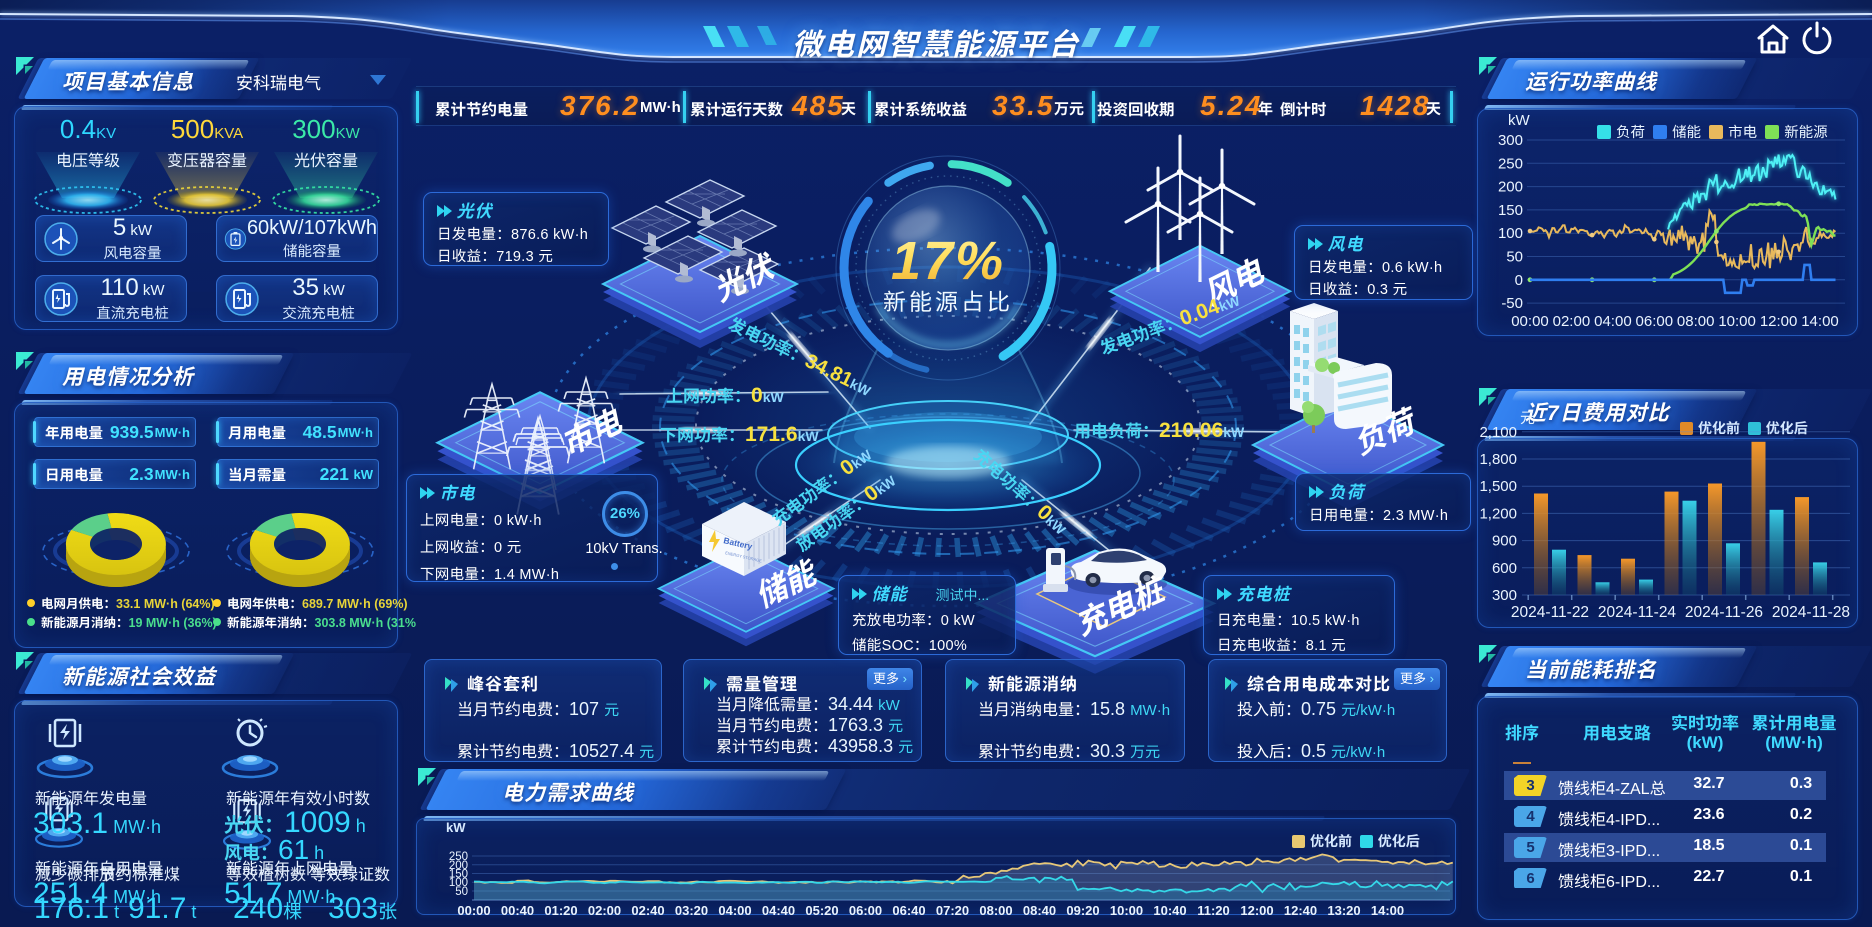 Image resolution: width=1872 pixels, height=927 pixels. What do you see at coordinates (1550, 612) in the screenshot?
I see `svg-text: 2024-11-22` at bounding box center [1550, 612].